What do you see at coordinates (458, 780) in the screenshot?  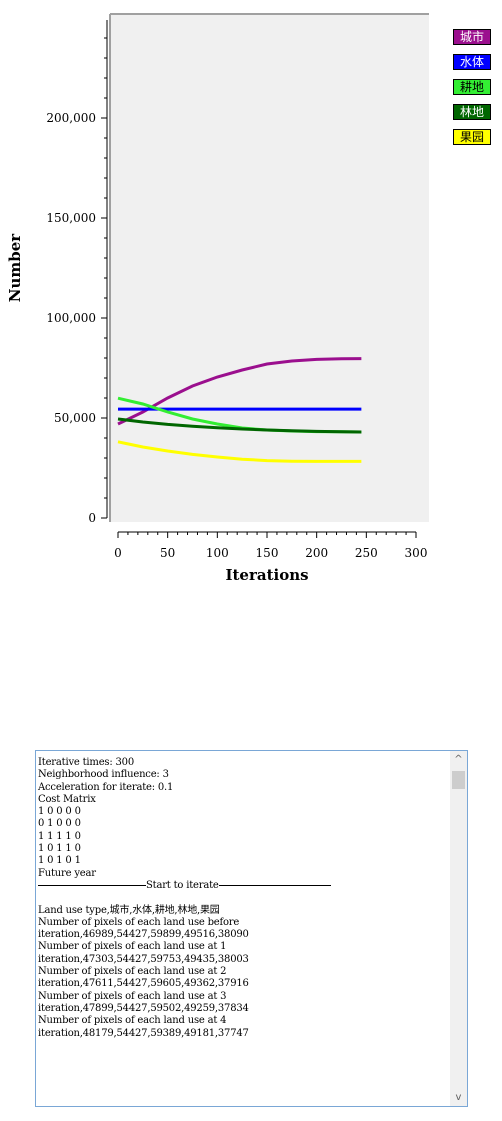 I see `scroll-thumb` at bounding box center [458, 780].